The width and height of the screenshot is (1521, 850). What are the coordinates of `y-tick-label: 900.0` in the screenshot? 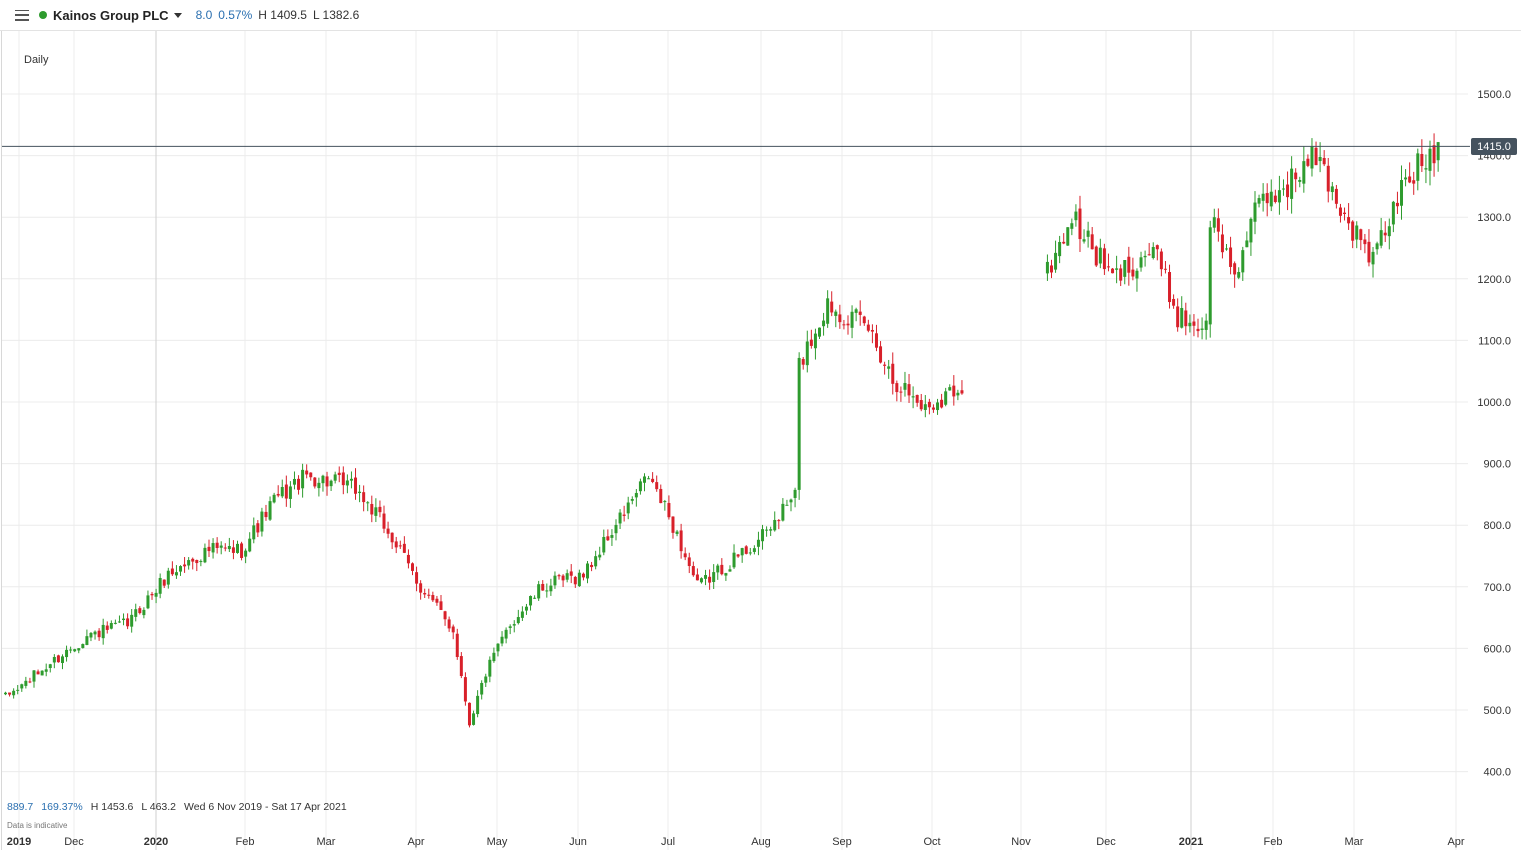 It's located at (1497, 465).